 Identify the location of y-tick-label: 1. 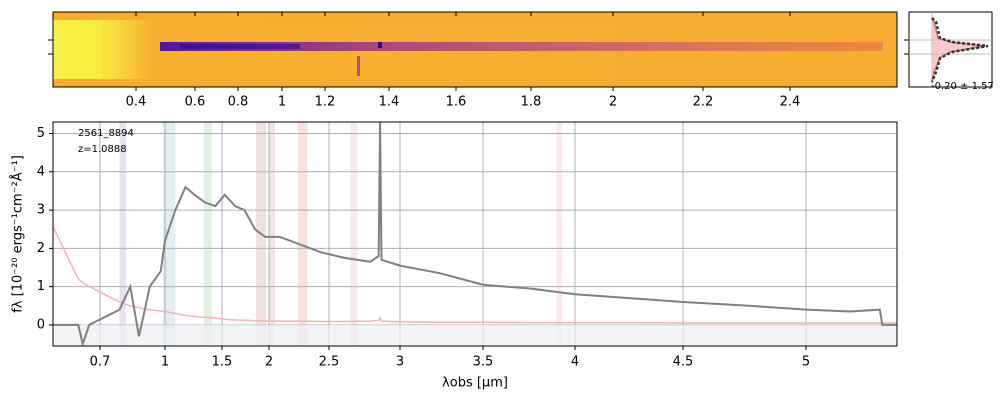
(41, 286).